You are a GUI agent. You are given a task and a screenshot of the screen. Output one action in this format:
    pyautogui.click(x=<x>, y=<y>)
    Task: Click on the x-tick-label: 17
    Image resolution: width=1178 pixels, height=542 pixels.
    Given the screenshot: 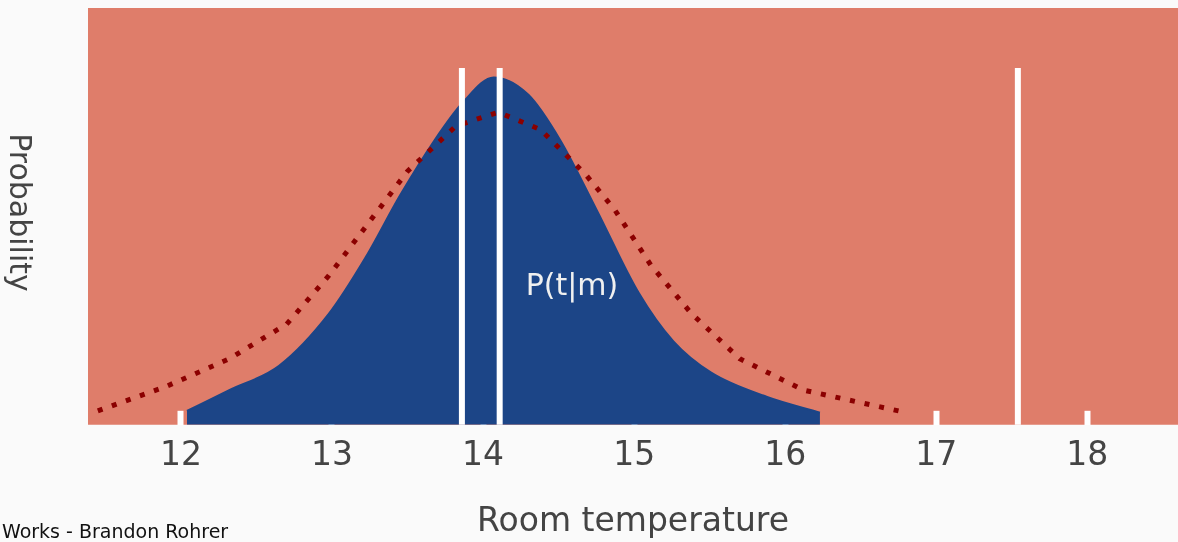 What is the action you would take?
    pyautogui.click(x=936, y=454)
    